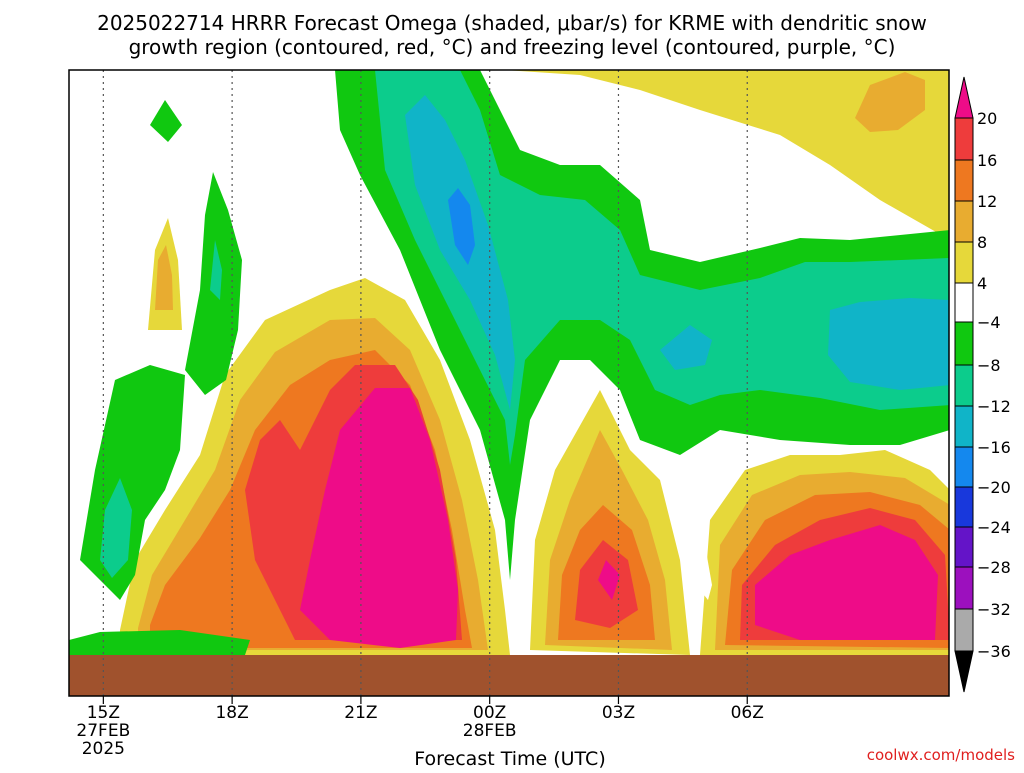 The height and width of the screenshot is (773, 1024). Describe the element at coordinates (461, 226) in the screenshot. I see `omega-shade-sink-blue` at that location.